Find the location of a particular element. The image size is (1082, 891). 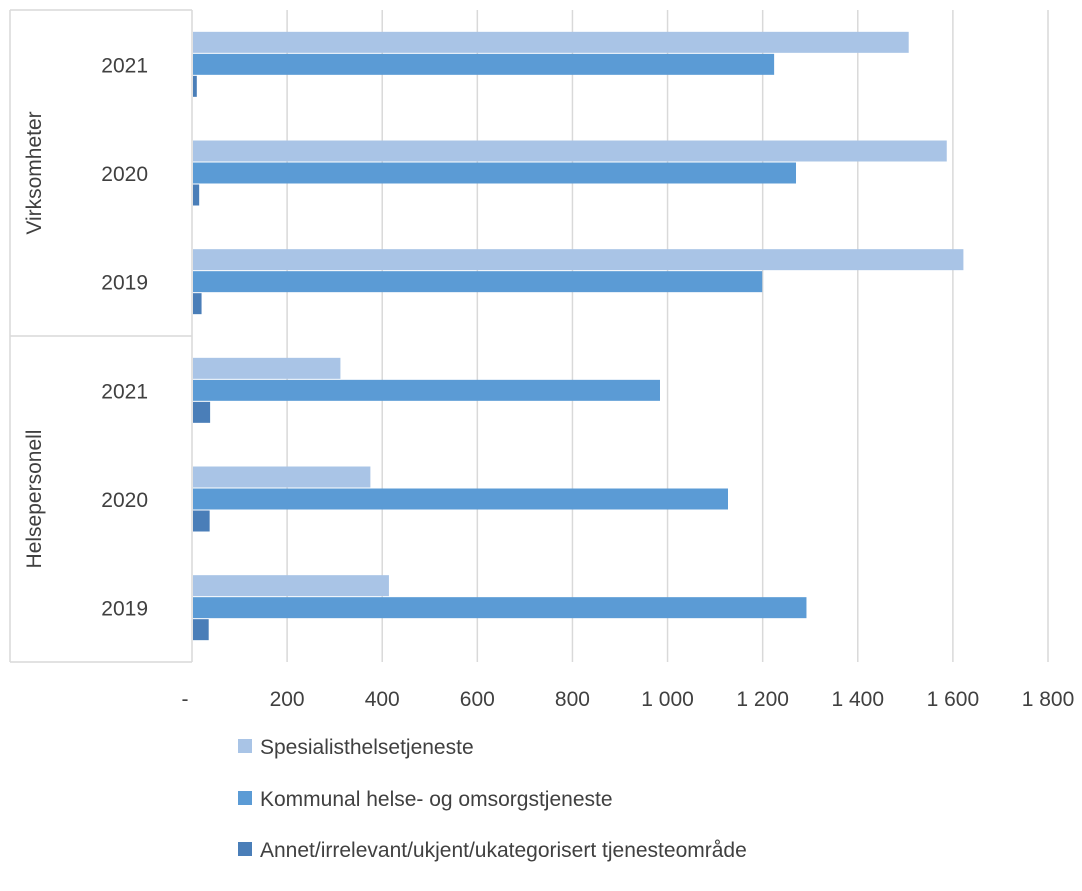

x-tick-label: 200 is located at coordinates (287, 699).